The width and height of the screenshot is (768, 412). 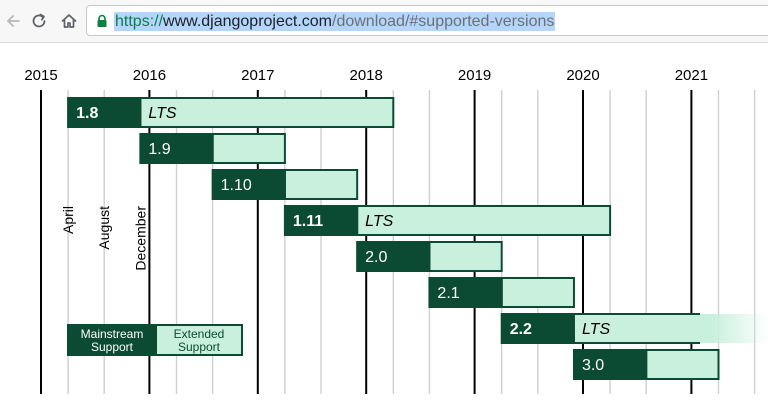 I want to click on url-path: /download/#supported-versions, so click(x=443, y=21).